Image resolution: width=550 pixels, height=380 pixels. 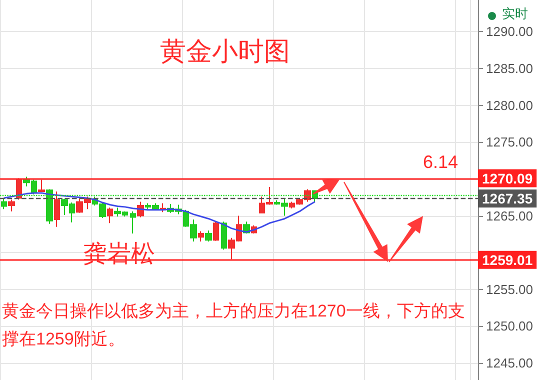 I want to click on annotation: 黄金今日操作以低多为主，上方的压力在1270一线，下方的支撑在1259附近。, so click(x=233, y=325).